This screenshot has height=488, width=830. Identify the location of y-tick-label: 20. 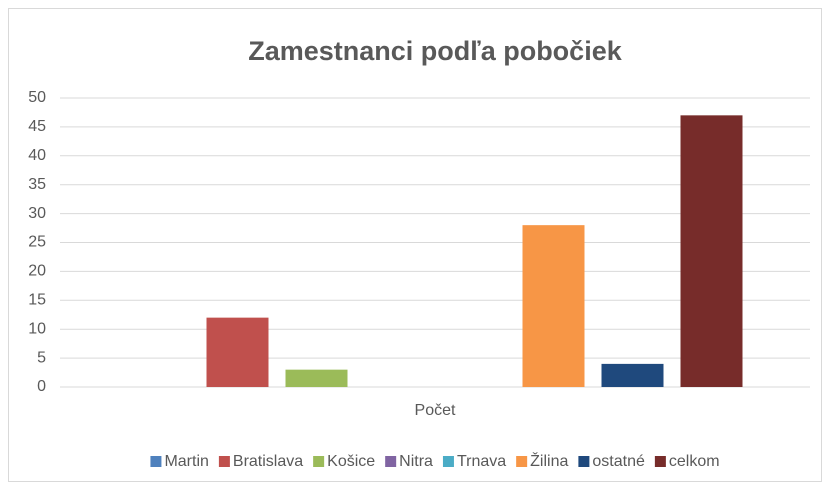
(37, 271).